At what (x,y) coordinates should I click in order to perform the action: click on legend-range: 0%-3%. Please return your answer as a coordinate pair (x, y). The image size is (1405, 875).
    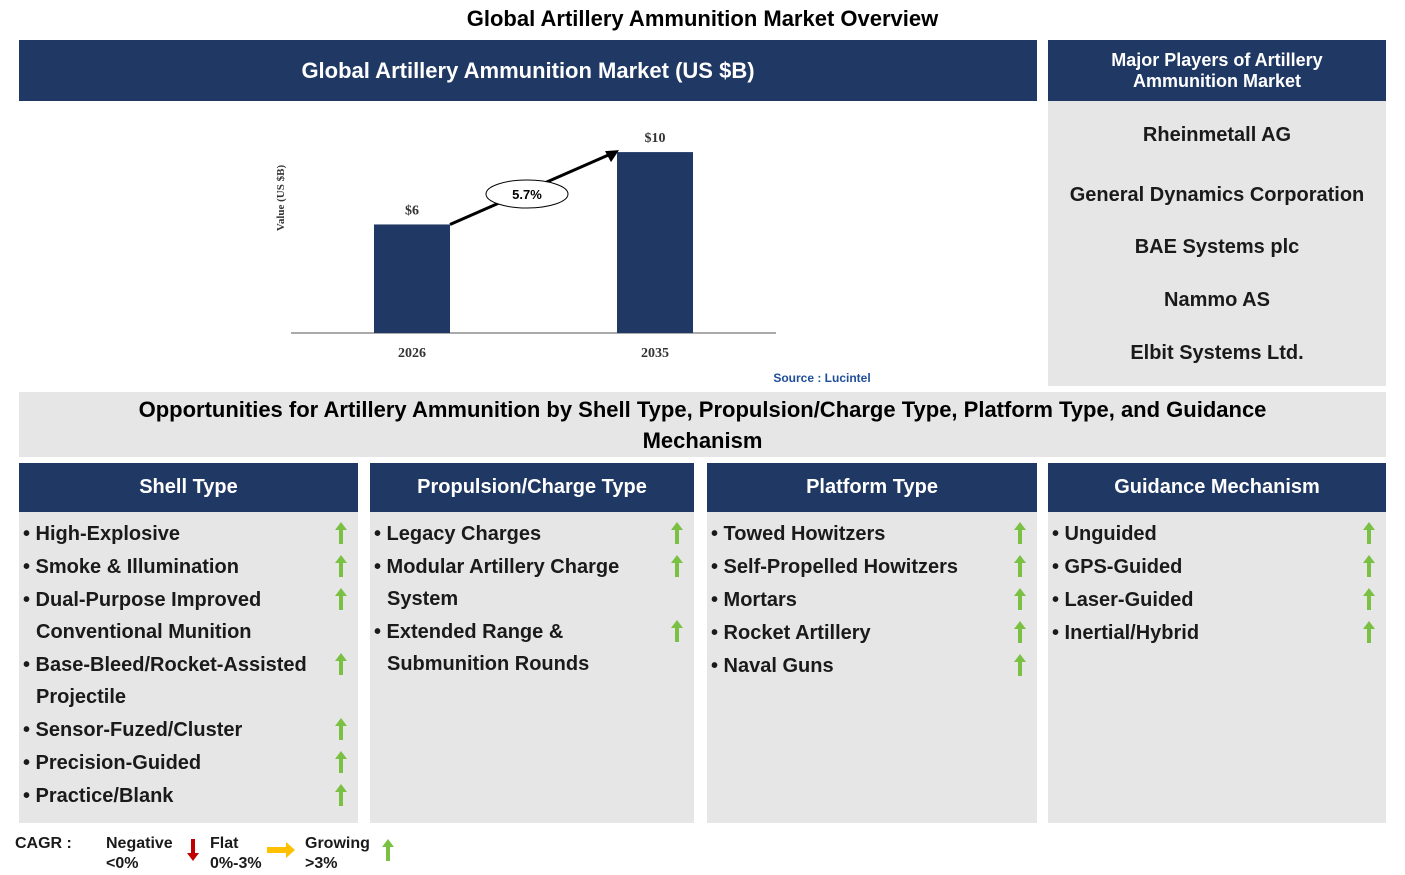
    Looking at the image, I should click on (236, 863).